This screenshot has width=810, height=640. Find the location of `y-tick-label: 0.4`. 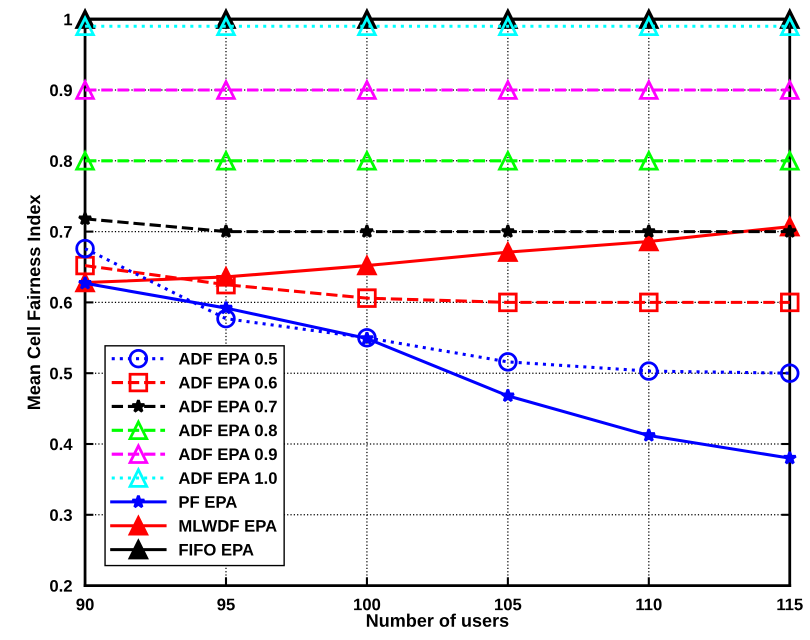

y-tick-label: 0.4 is located at coordinates (61, 444).